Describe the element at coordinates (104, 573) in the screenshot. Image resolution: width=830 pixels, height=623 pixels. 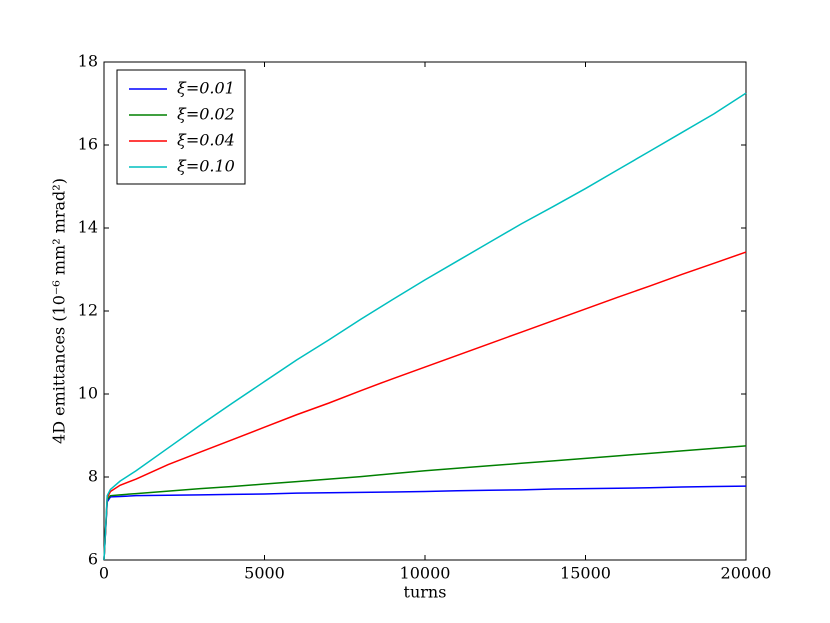
I see `x-tick-label: 0` at that location.